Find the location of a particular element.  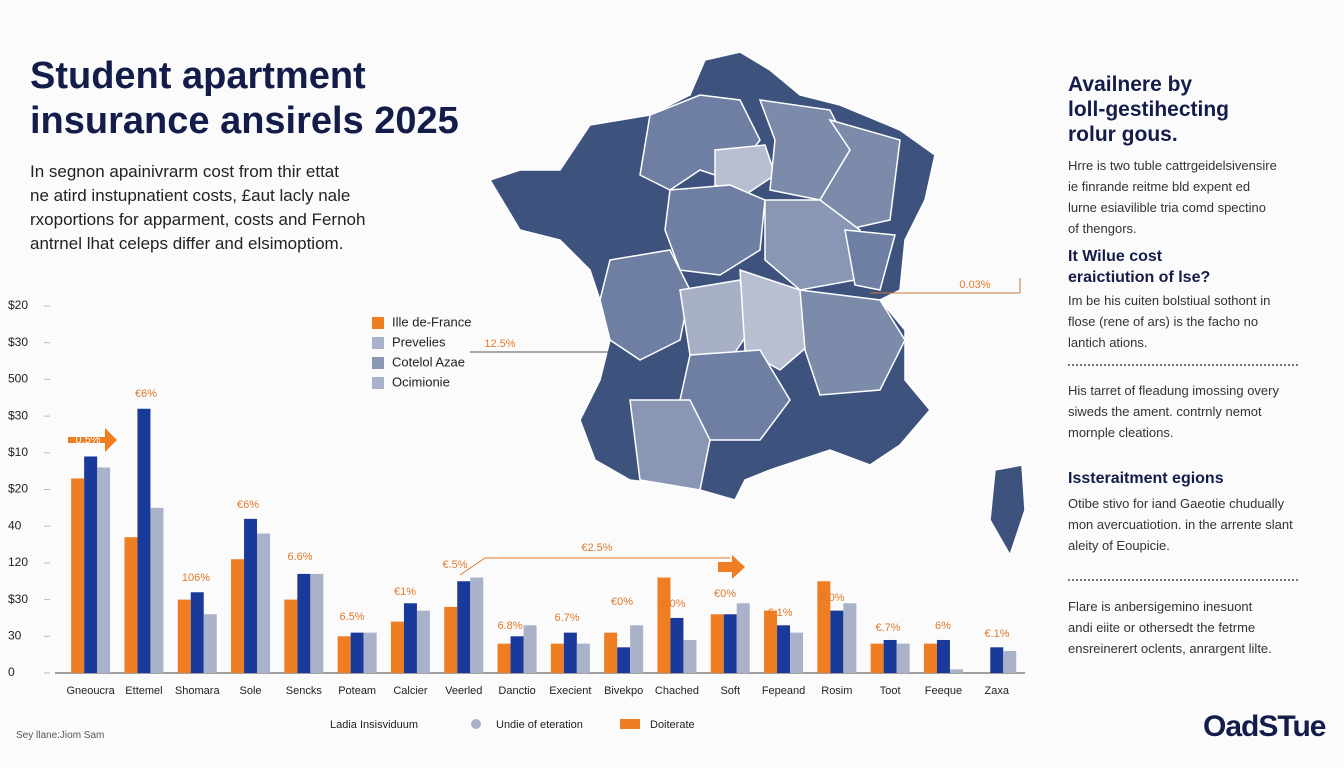

legend-label: Ocimionie is located at coordinates (421, 381).